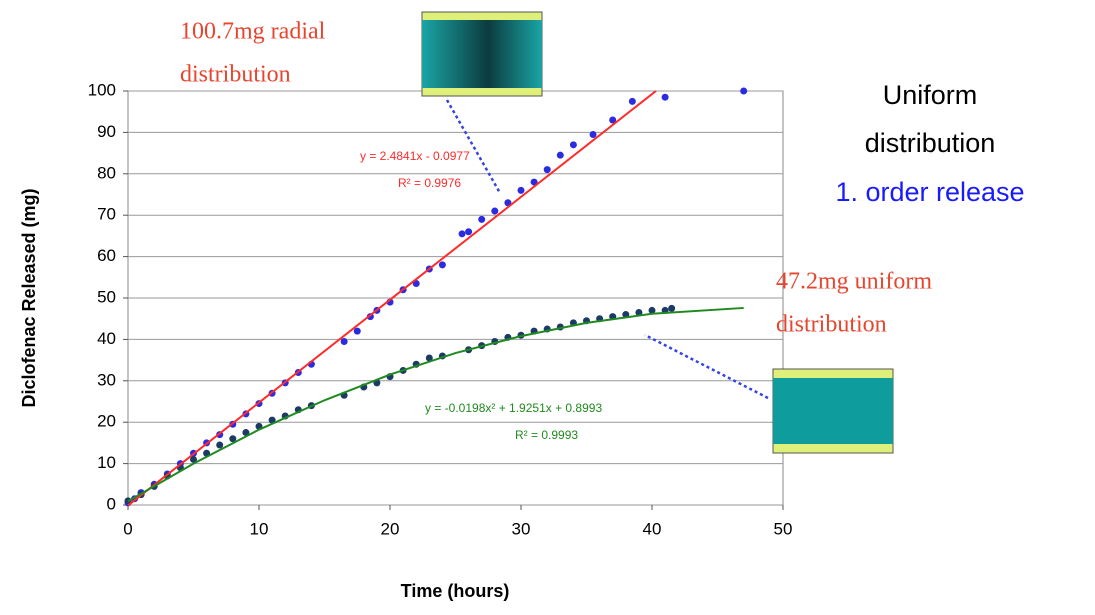  Describe the element at coordinates (106, 131) in the screenshot. I see `y-tick-label: 90` at that location.